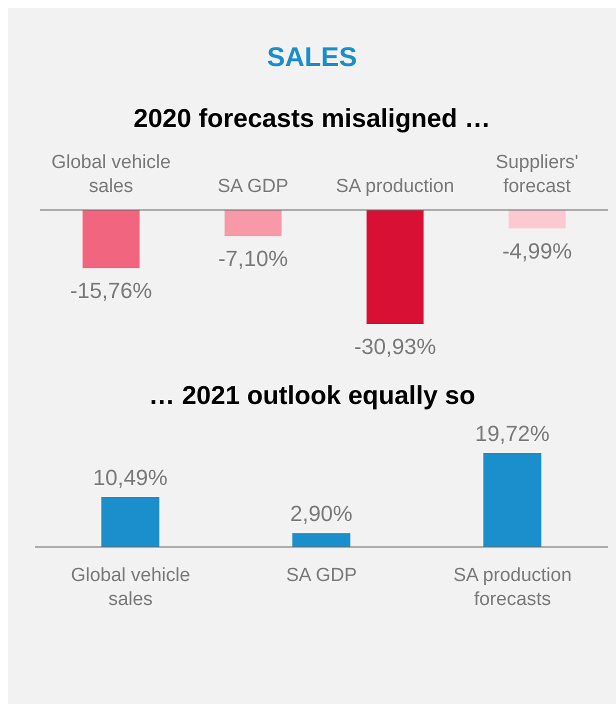  Describe the element at coordinates (512, 433) in the screenshot. I see `data-label: 19,72%` at that location.